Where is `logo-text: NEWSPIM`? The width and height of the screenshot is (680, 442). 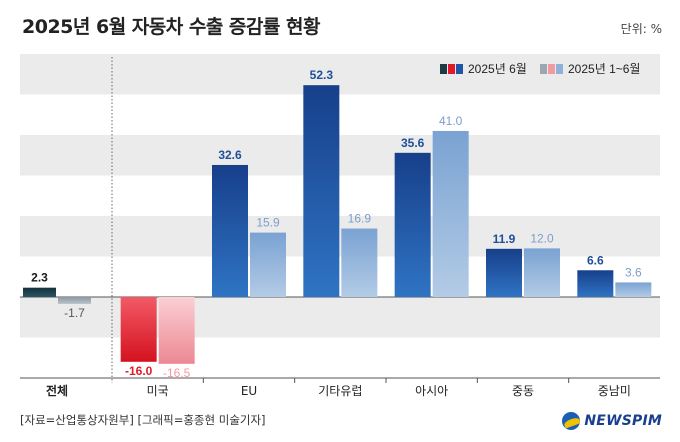 logo-text: NEWSPIM is located at coordinates (623, 421).